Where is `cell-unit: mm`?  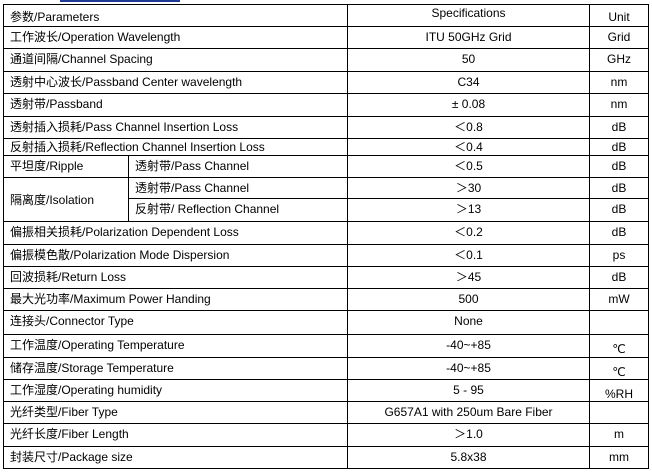
cell-unit: mm is located at coordinates (619, 457).